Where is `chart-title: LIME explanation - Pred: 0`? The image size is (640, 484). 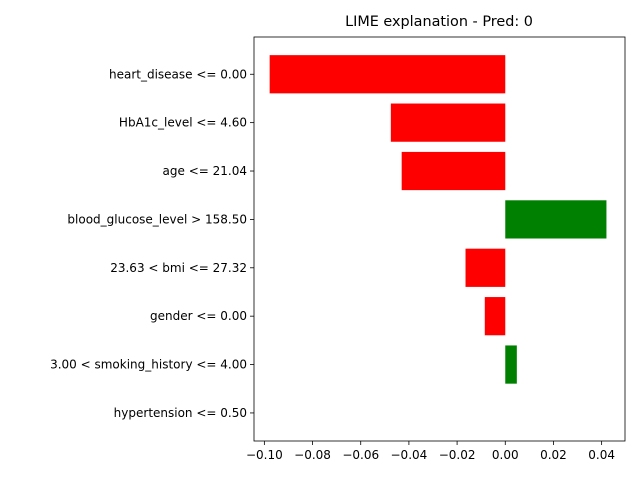 chart-title: LIME explanation - Pred: 0 is located at coordinates (439, 22).